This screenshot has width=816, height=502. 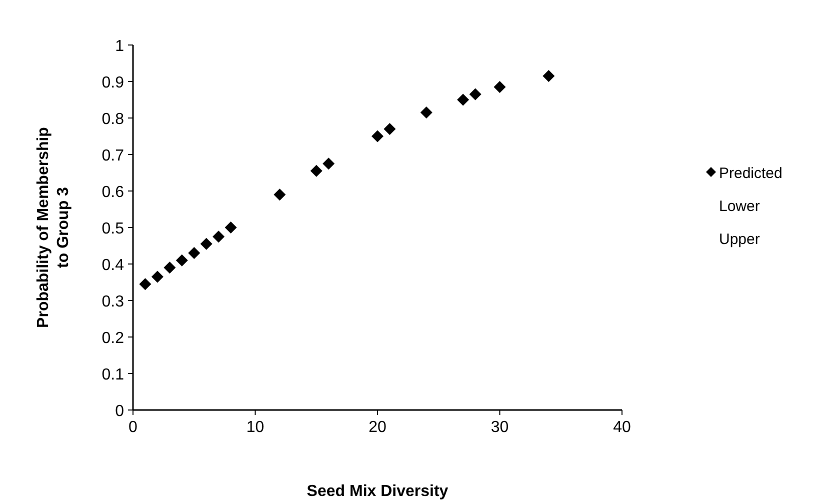 I want to click on y-tick-label: 0.9, so click(x=113, y=83).